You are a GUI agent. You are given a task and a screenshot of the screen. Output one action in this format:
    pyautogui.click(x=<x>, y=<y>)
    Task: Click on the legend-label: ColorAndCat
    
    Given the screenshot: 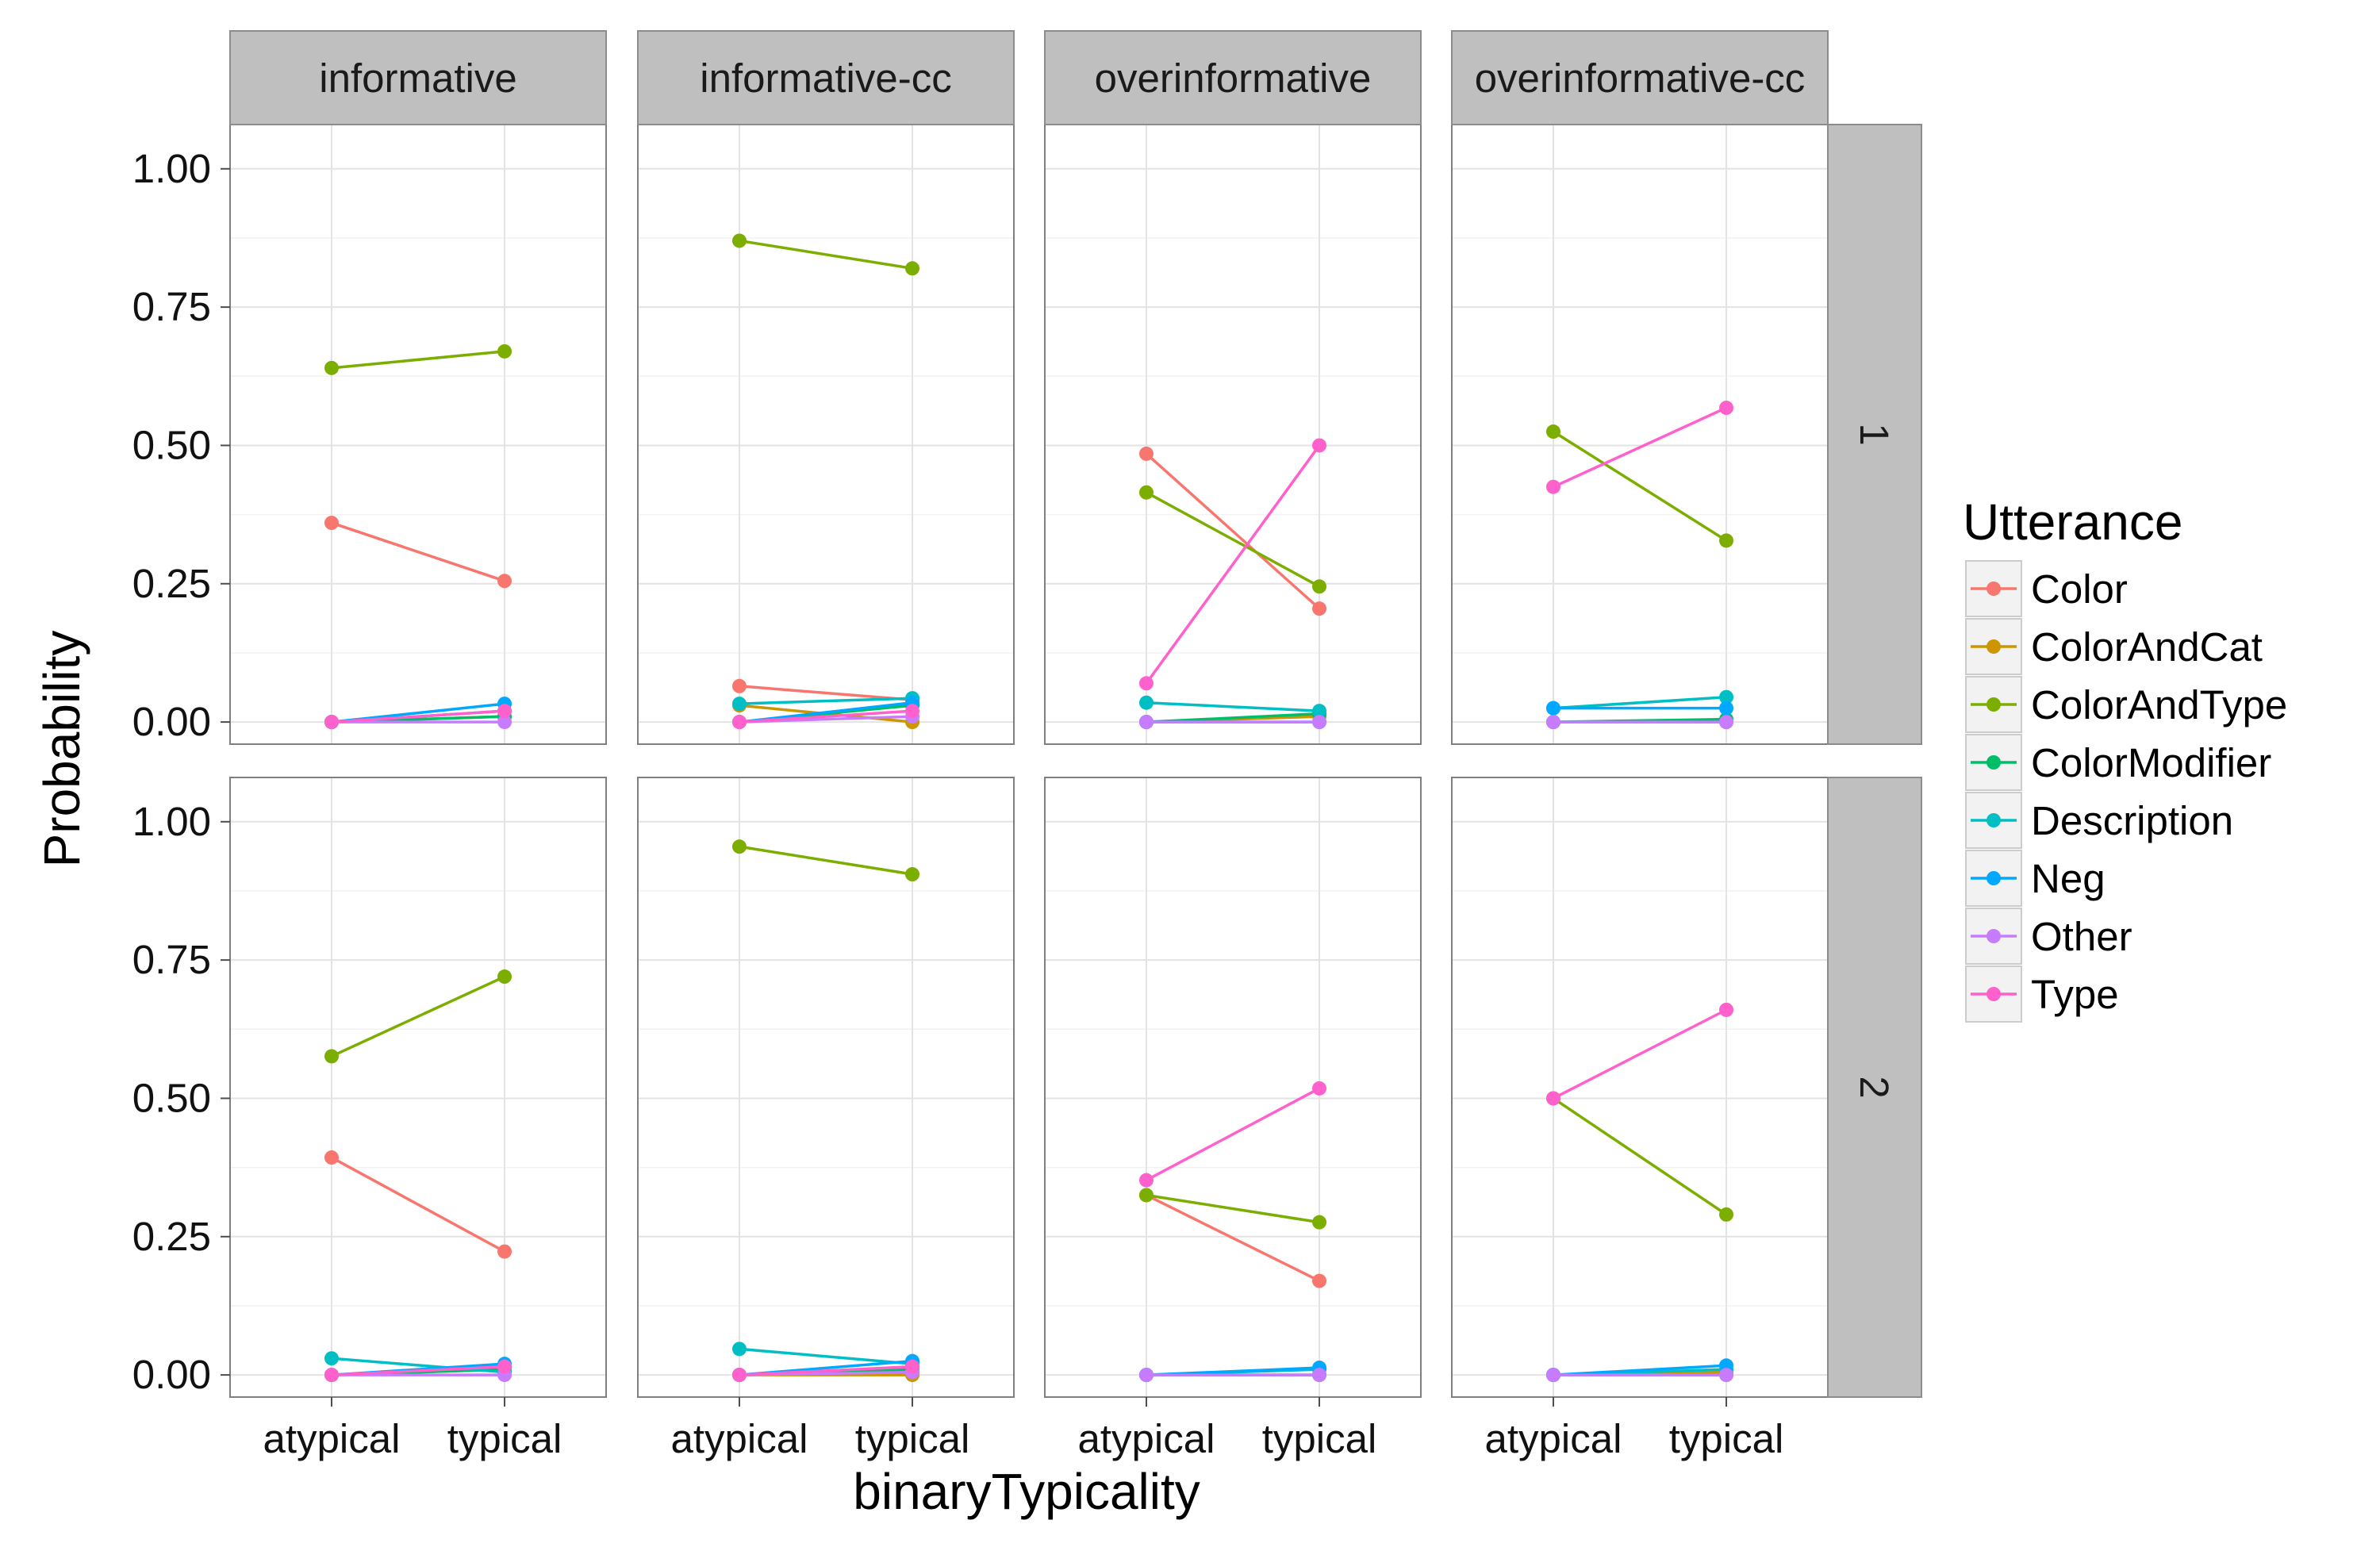 What is the action you would take?
    pyautogui.click(x=2147, y=647)
    